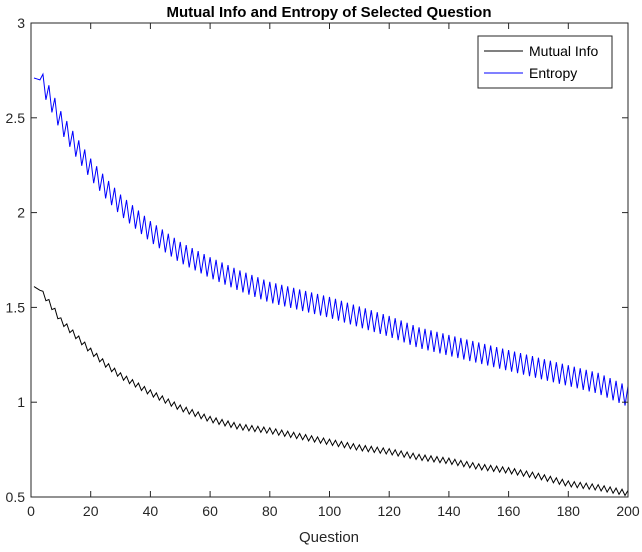 The height and width of the screenshot is (552, 642). Describe the element at coordinates (449, 511) in the screenshot. I see `x-tick-label: 140` at that location.